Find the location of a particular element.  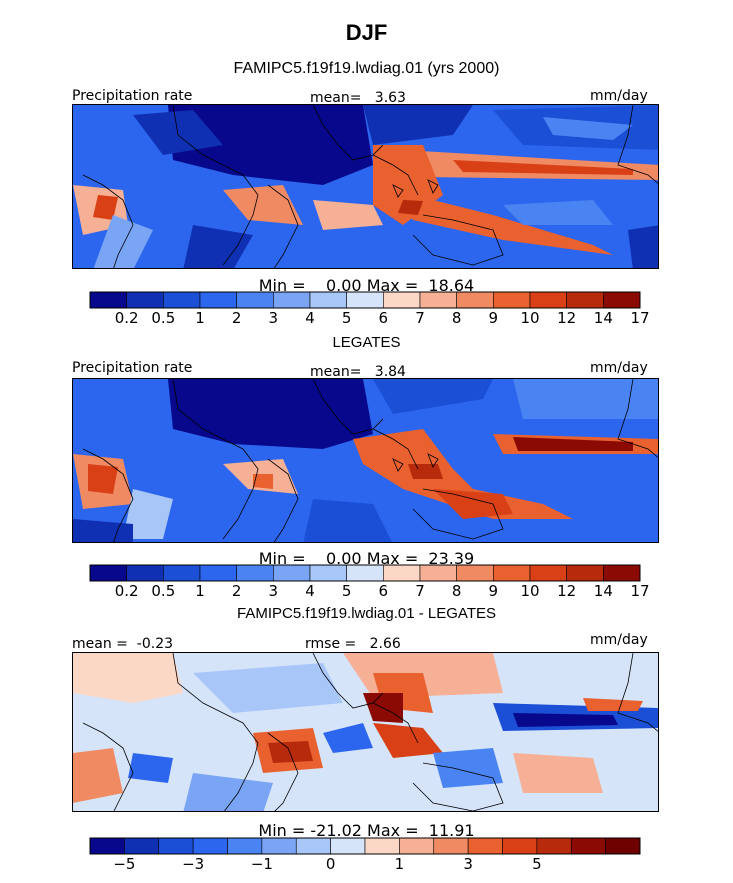

panel2-title: LEGATES is located at coordinates (366, 342).